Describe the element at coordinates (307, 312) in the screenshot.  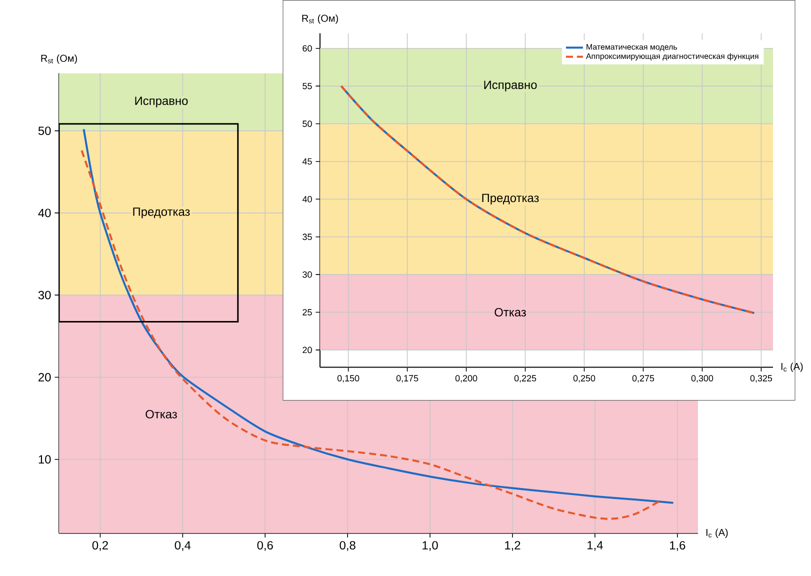
I see `y-tick-label: 25` at that location.